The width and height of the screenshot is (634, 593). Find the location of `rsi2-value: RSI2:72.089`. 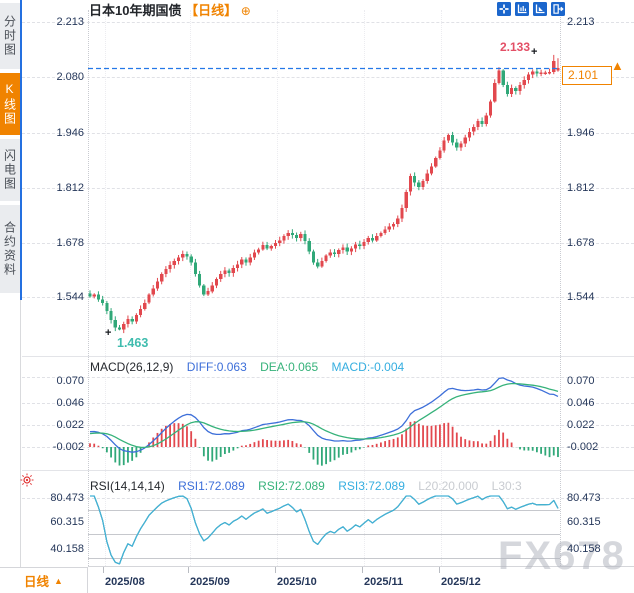

rsi2-value: RSI2:72.089 is located at coordinates (291, 486).